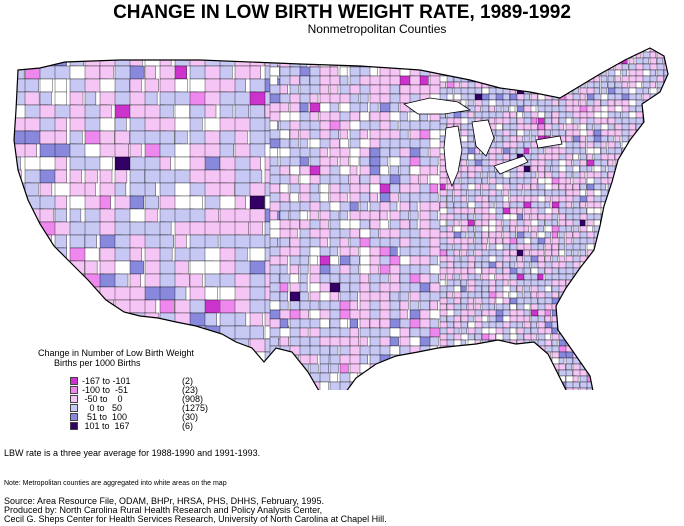  Describe the element at coordinates (511, 165) in the screenshot. I see `lake-erie` at that location.